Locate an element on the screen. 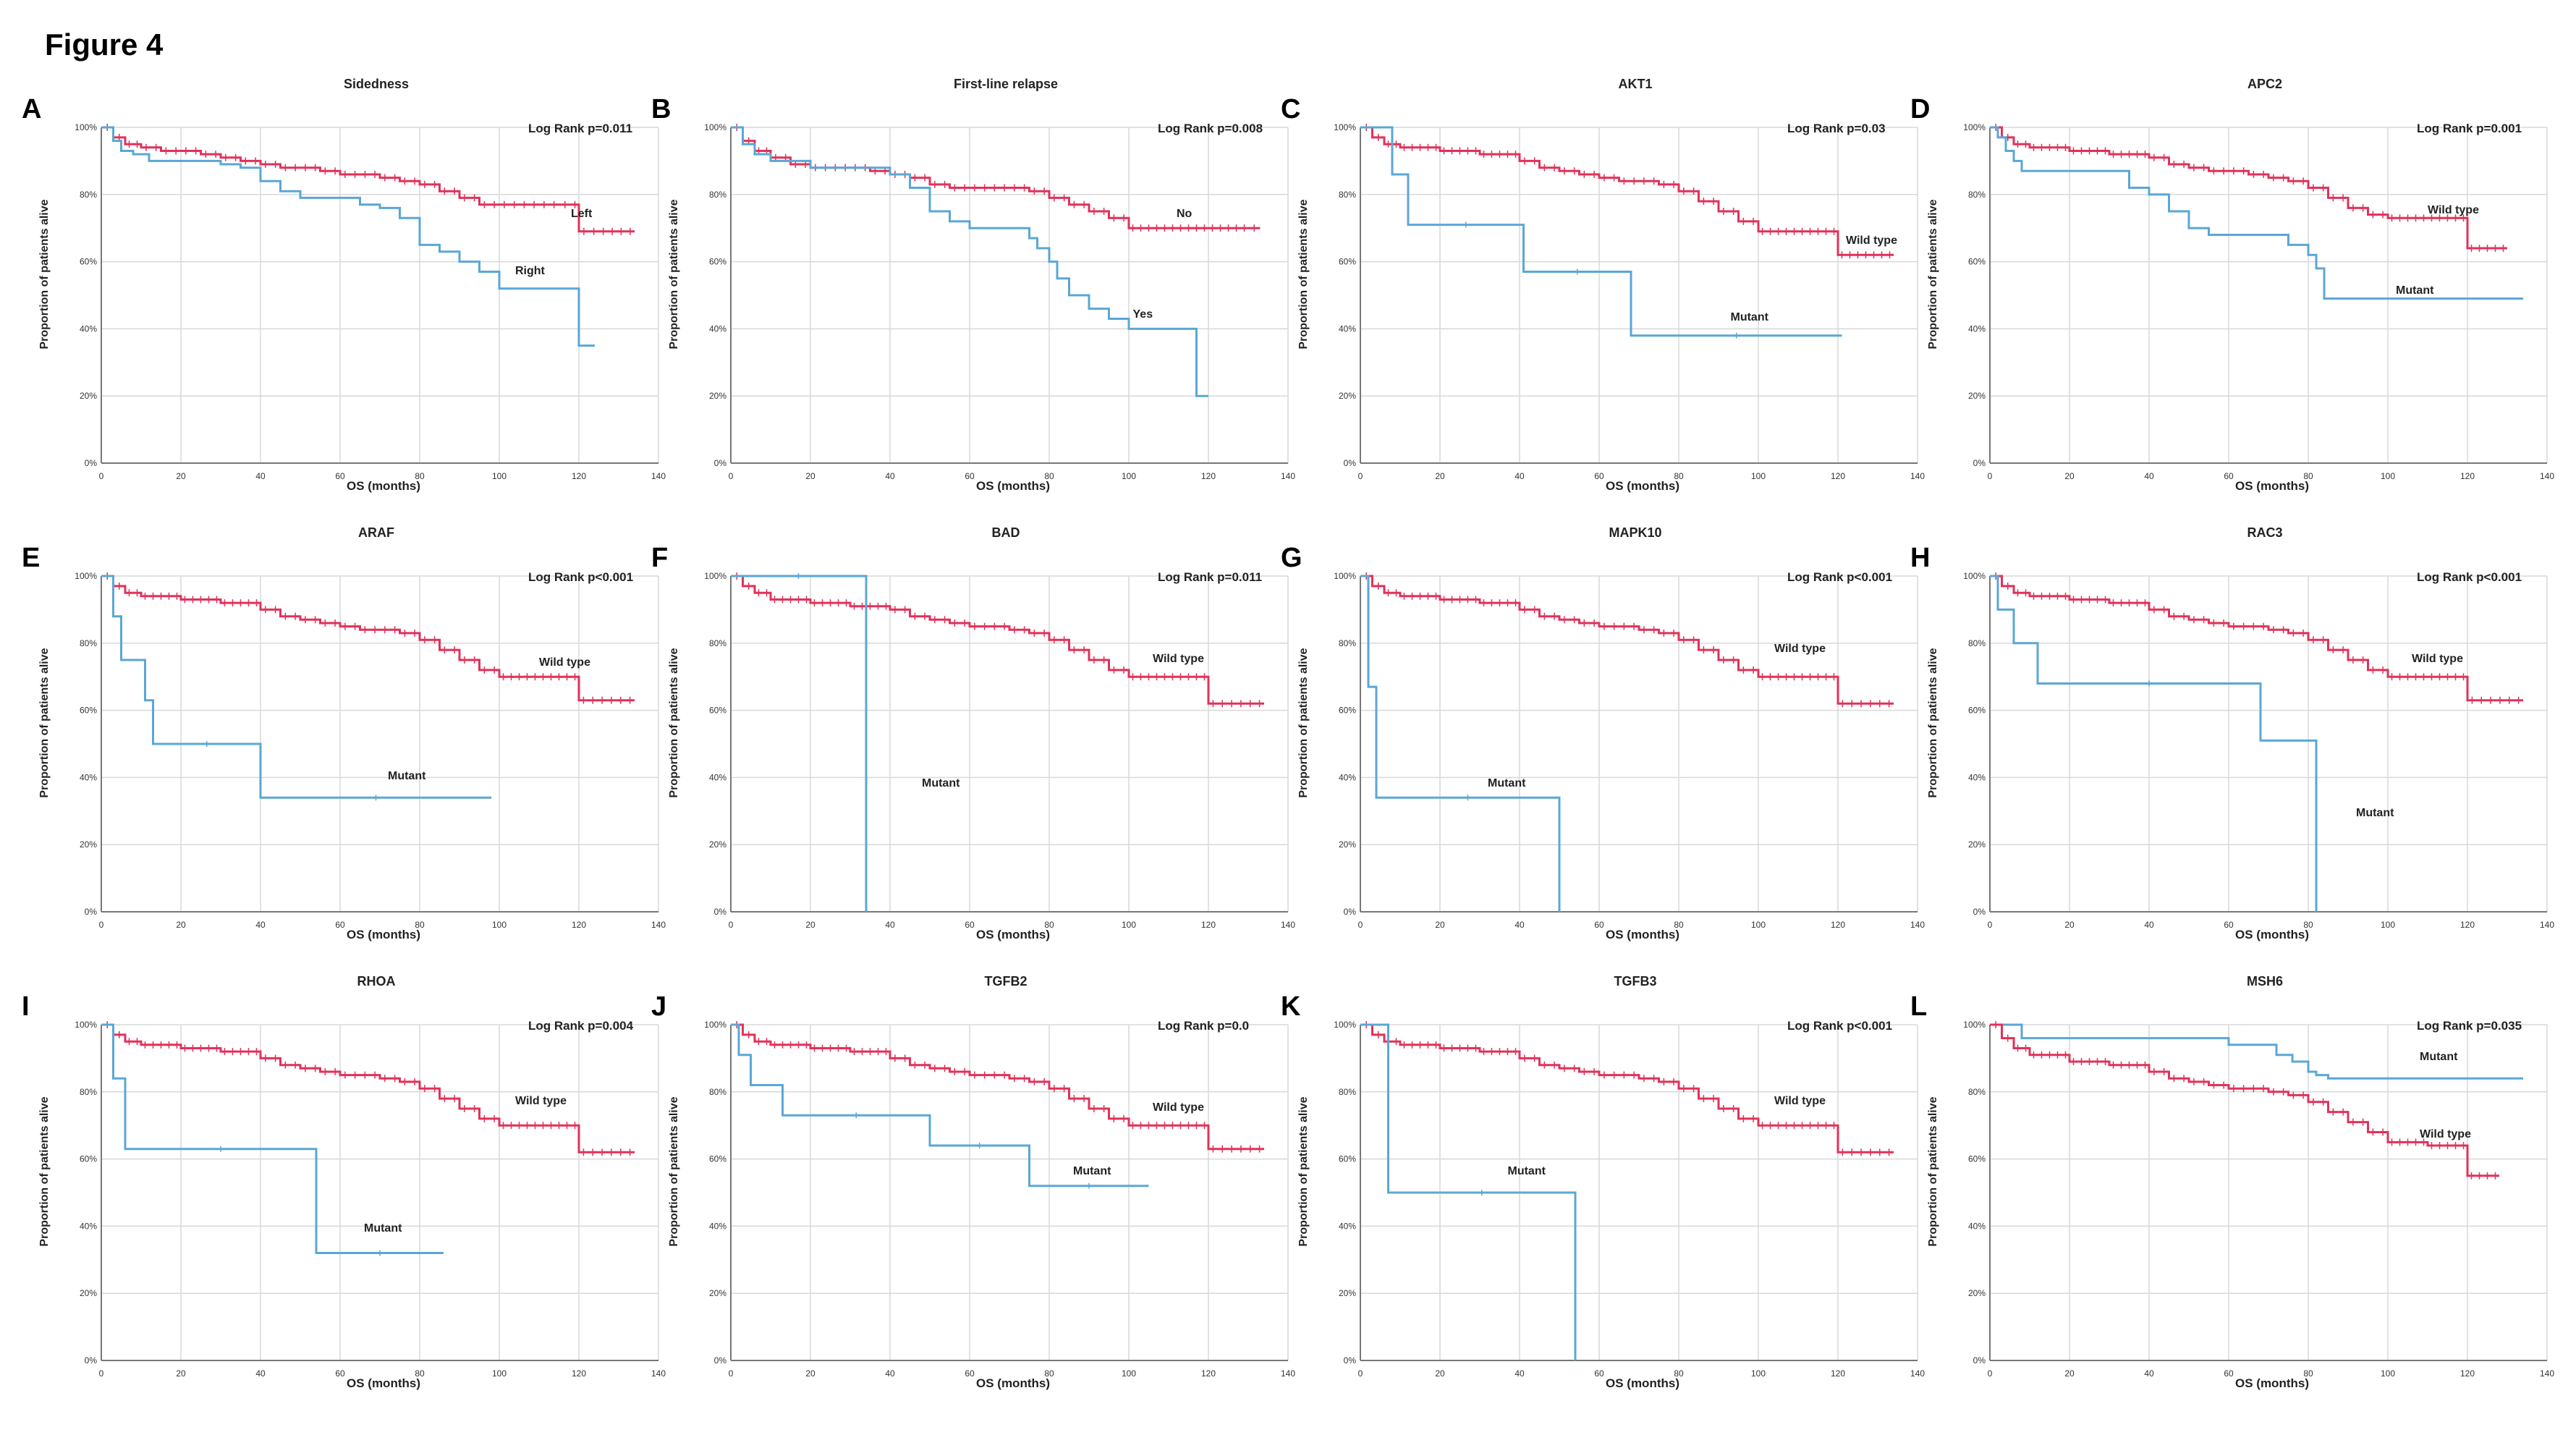  y-tick-label: 80% is located at coordinates (88, 195).